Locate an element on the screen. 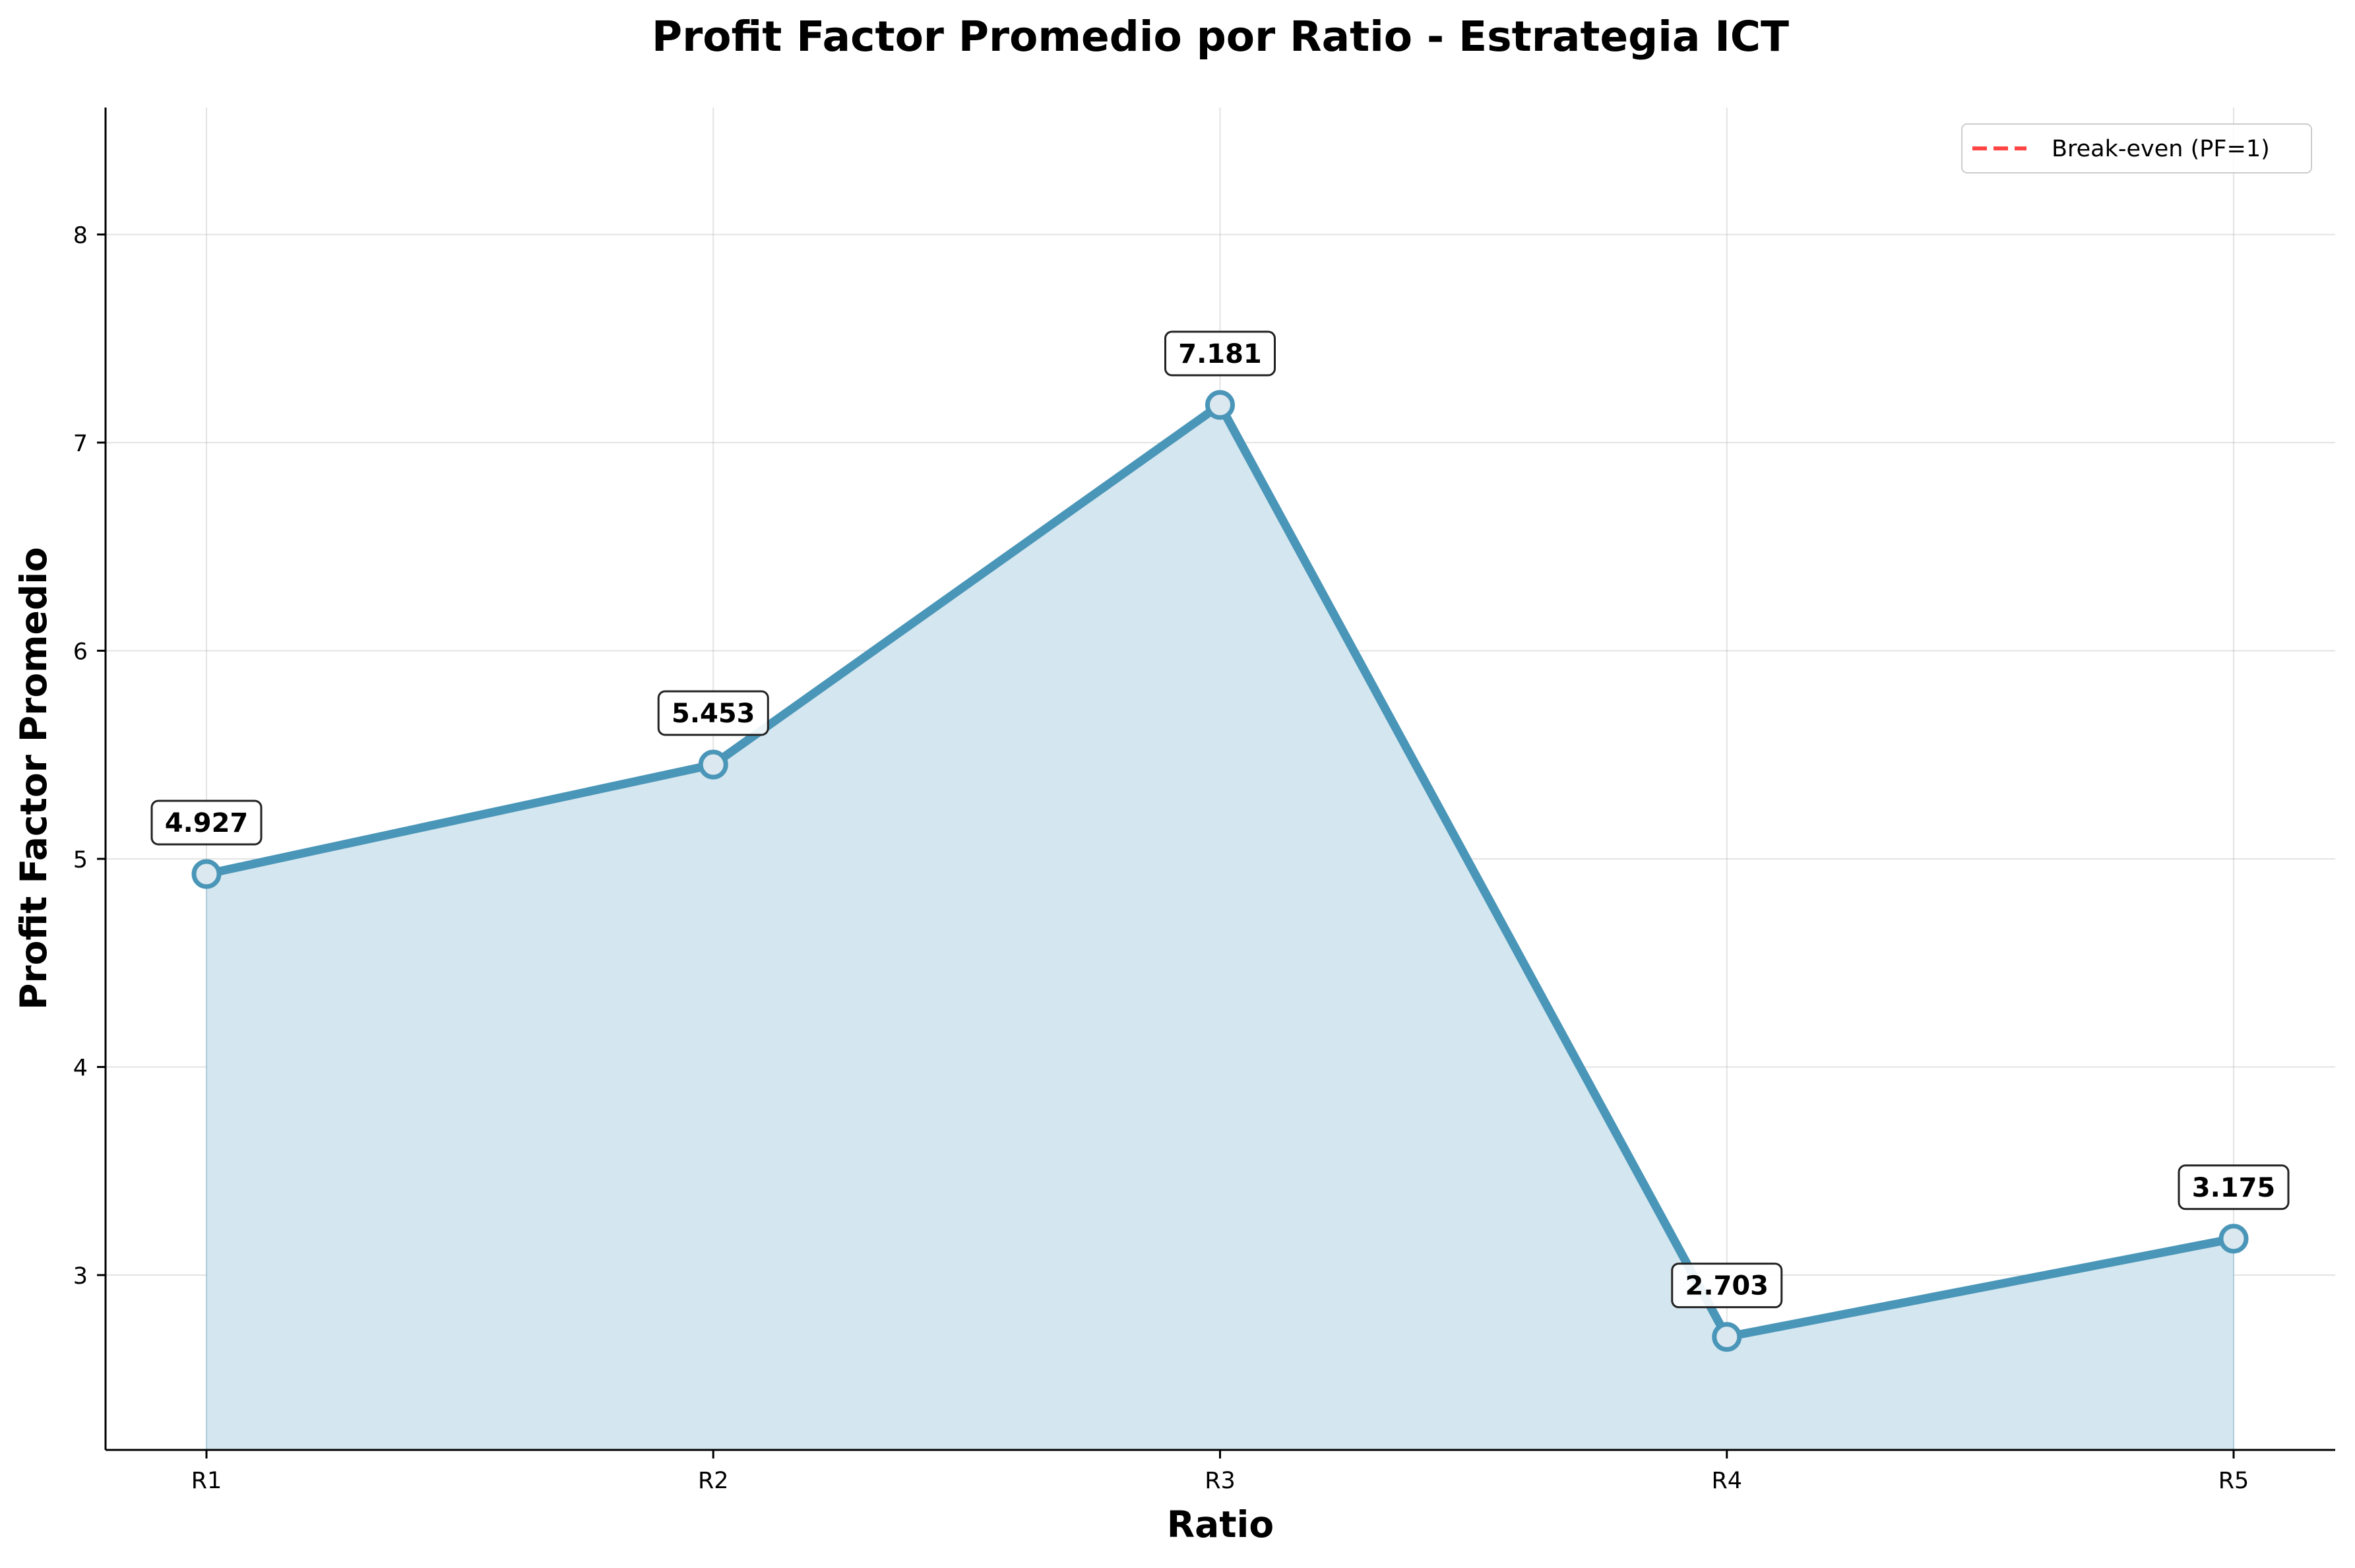 This screenshot has width=2355, height=1568. data-point-r3 is located at coordinates (1220, 405).